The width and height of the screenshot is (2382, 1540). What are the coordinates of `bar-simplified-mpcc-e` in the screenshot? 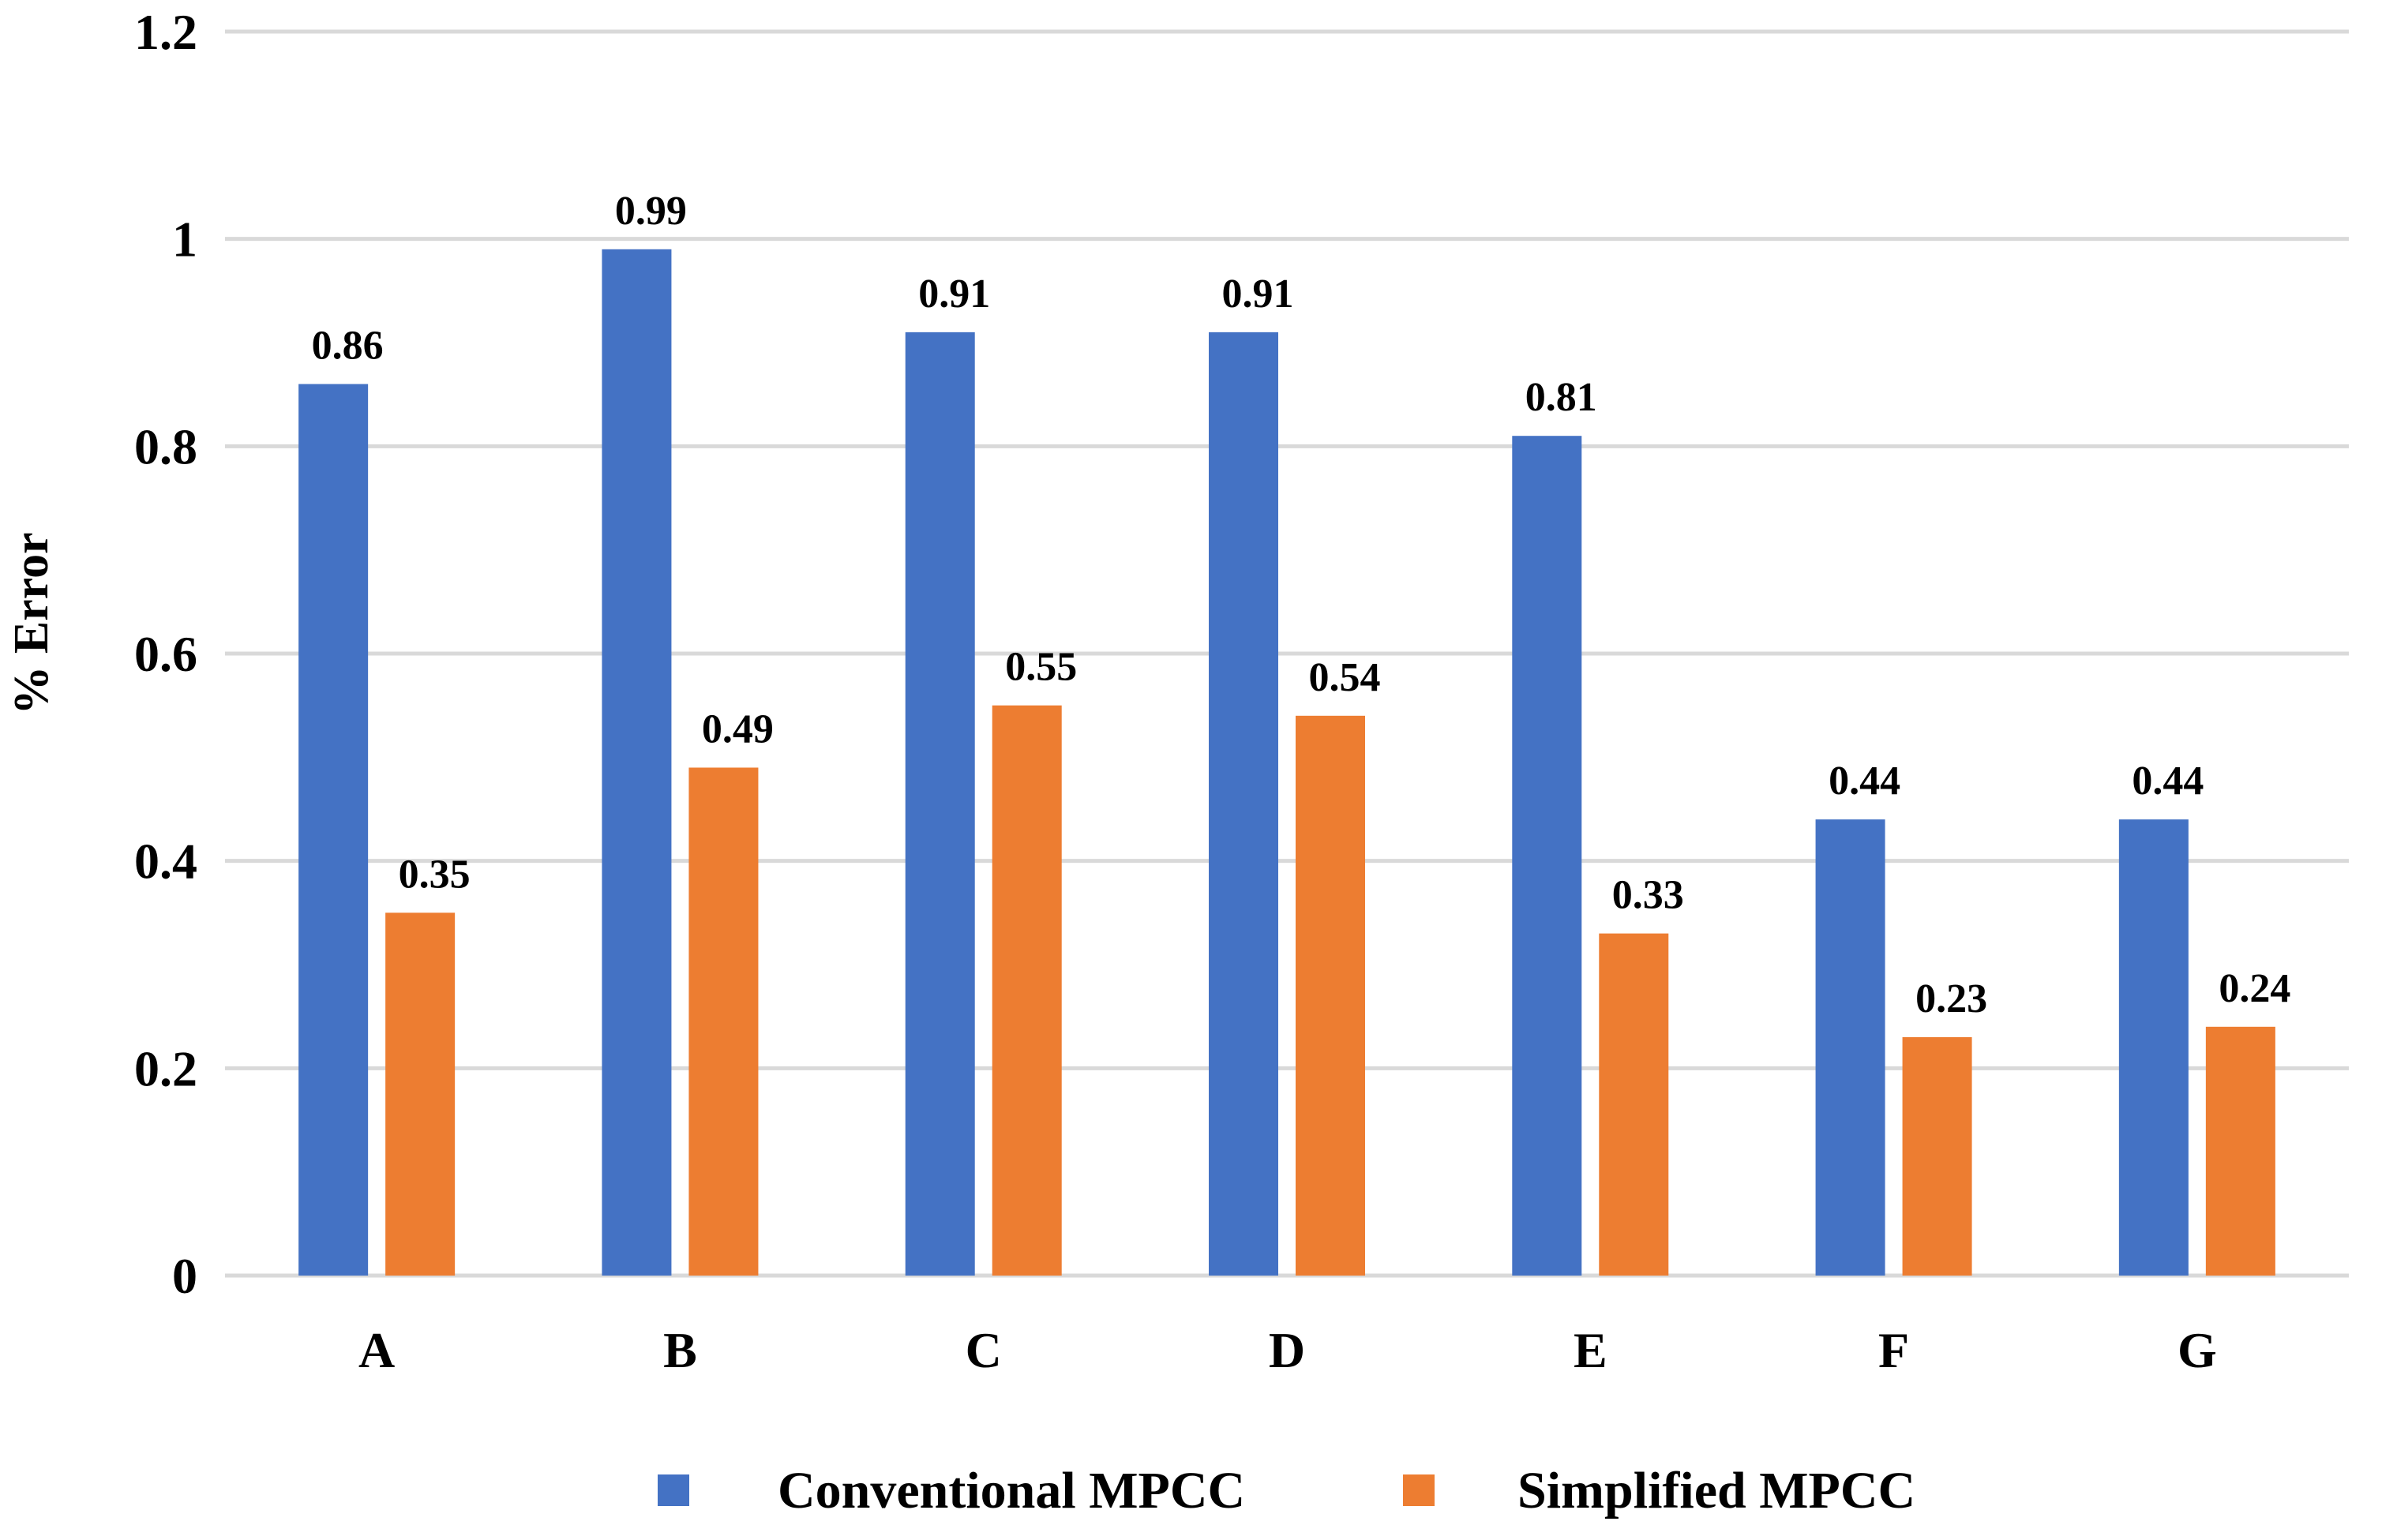 It's located at (1634, 1104).